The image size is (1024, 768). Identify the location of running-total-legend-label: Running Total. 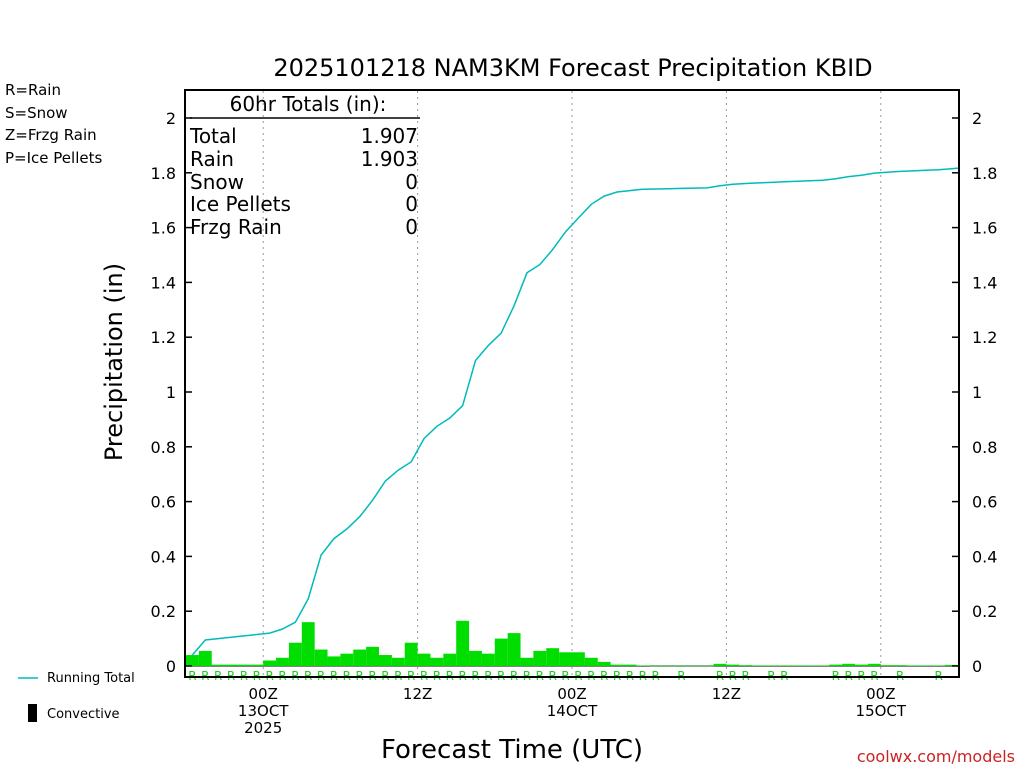
(91, 678).